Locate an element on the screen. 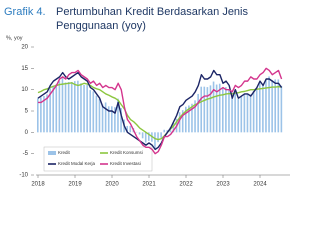 The height and width of the screenshot is (240, 320). y-axis-label: %, yoy is located at coordinates (14, 38).